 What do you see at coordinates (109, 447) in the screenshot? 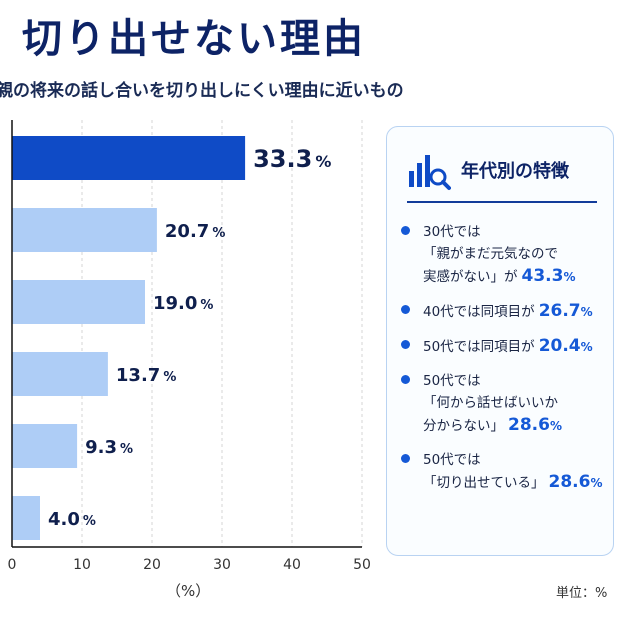
I see `data-label: 9.3%` at bounding box center [109, 447].